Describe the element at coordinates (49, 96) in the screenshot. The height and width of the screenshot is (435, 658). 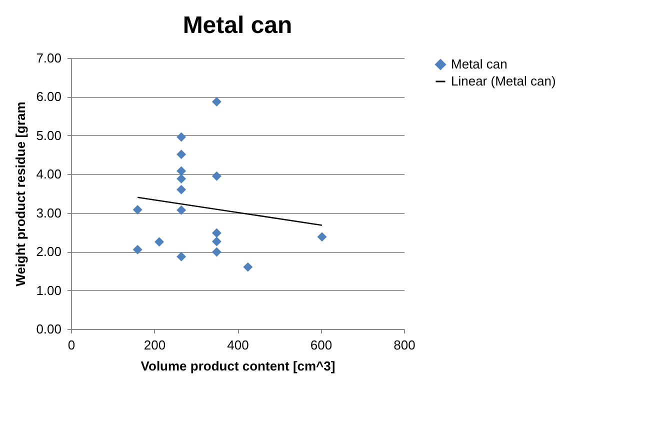
I see `y-tick-label: 6.00` at that location.